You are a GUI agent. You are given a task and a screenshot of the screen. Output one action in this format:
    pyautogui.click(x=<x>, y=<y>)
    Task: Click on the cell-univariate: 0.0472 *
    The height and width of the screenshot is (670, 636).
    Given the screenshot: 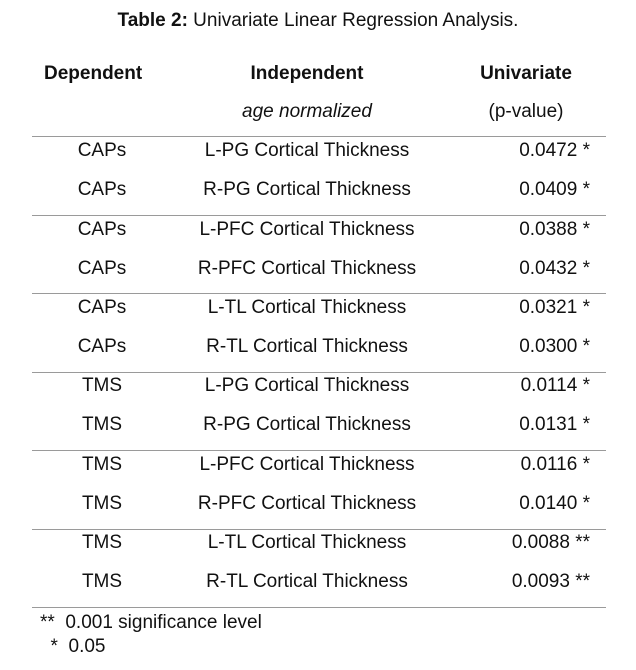 What is the action you would take?
    pyautogui.click(x=554, y=150)
    